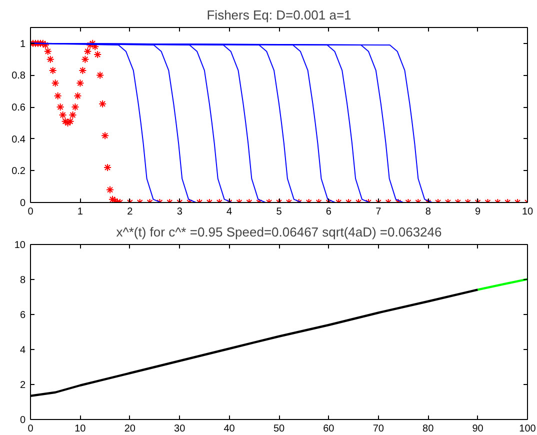  I want to click on y-tick-label: 0.6, so click(19, 108).